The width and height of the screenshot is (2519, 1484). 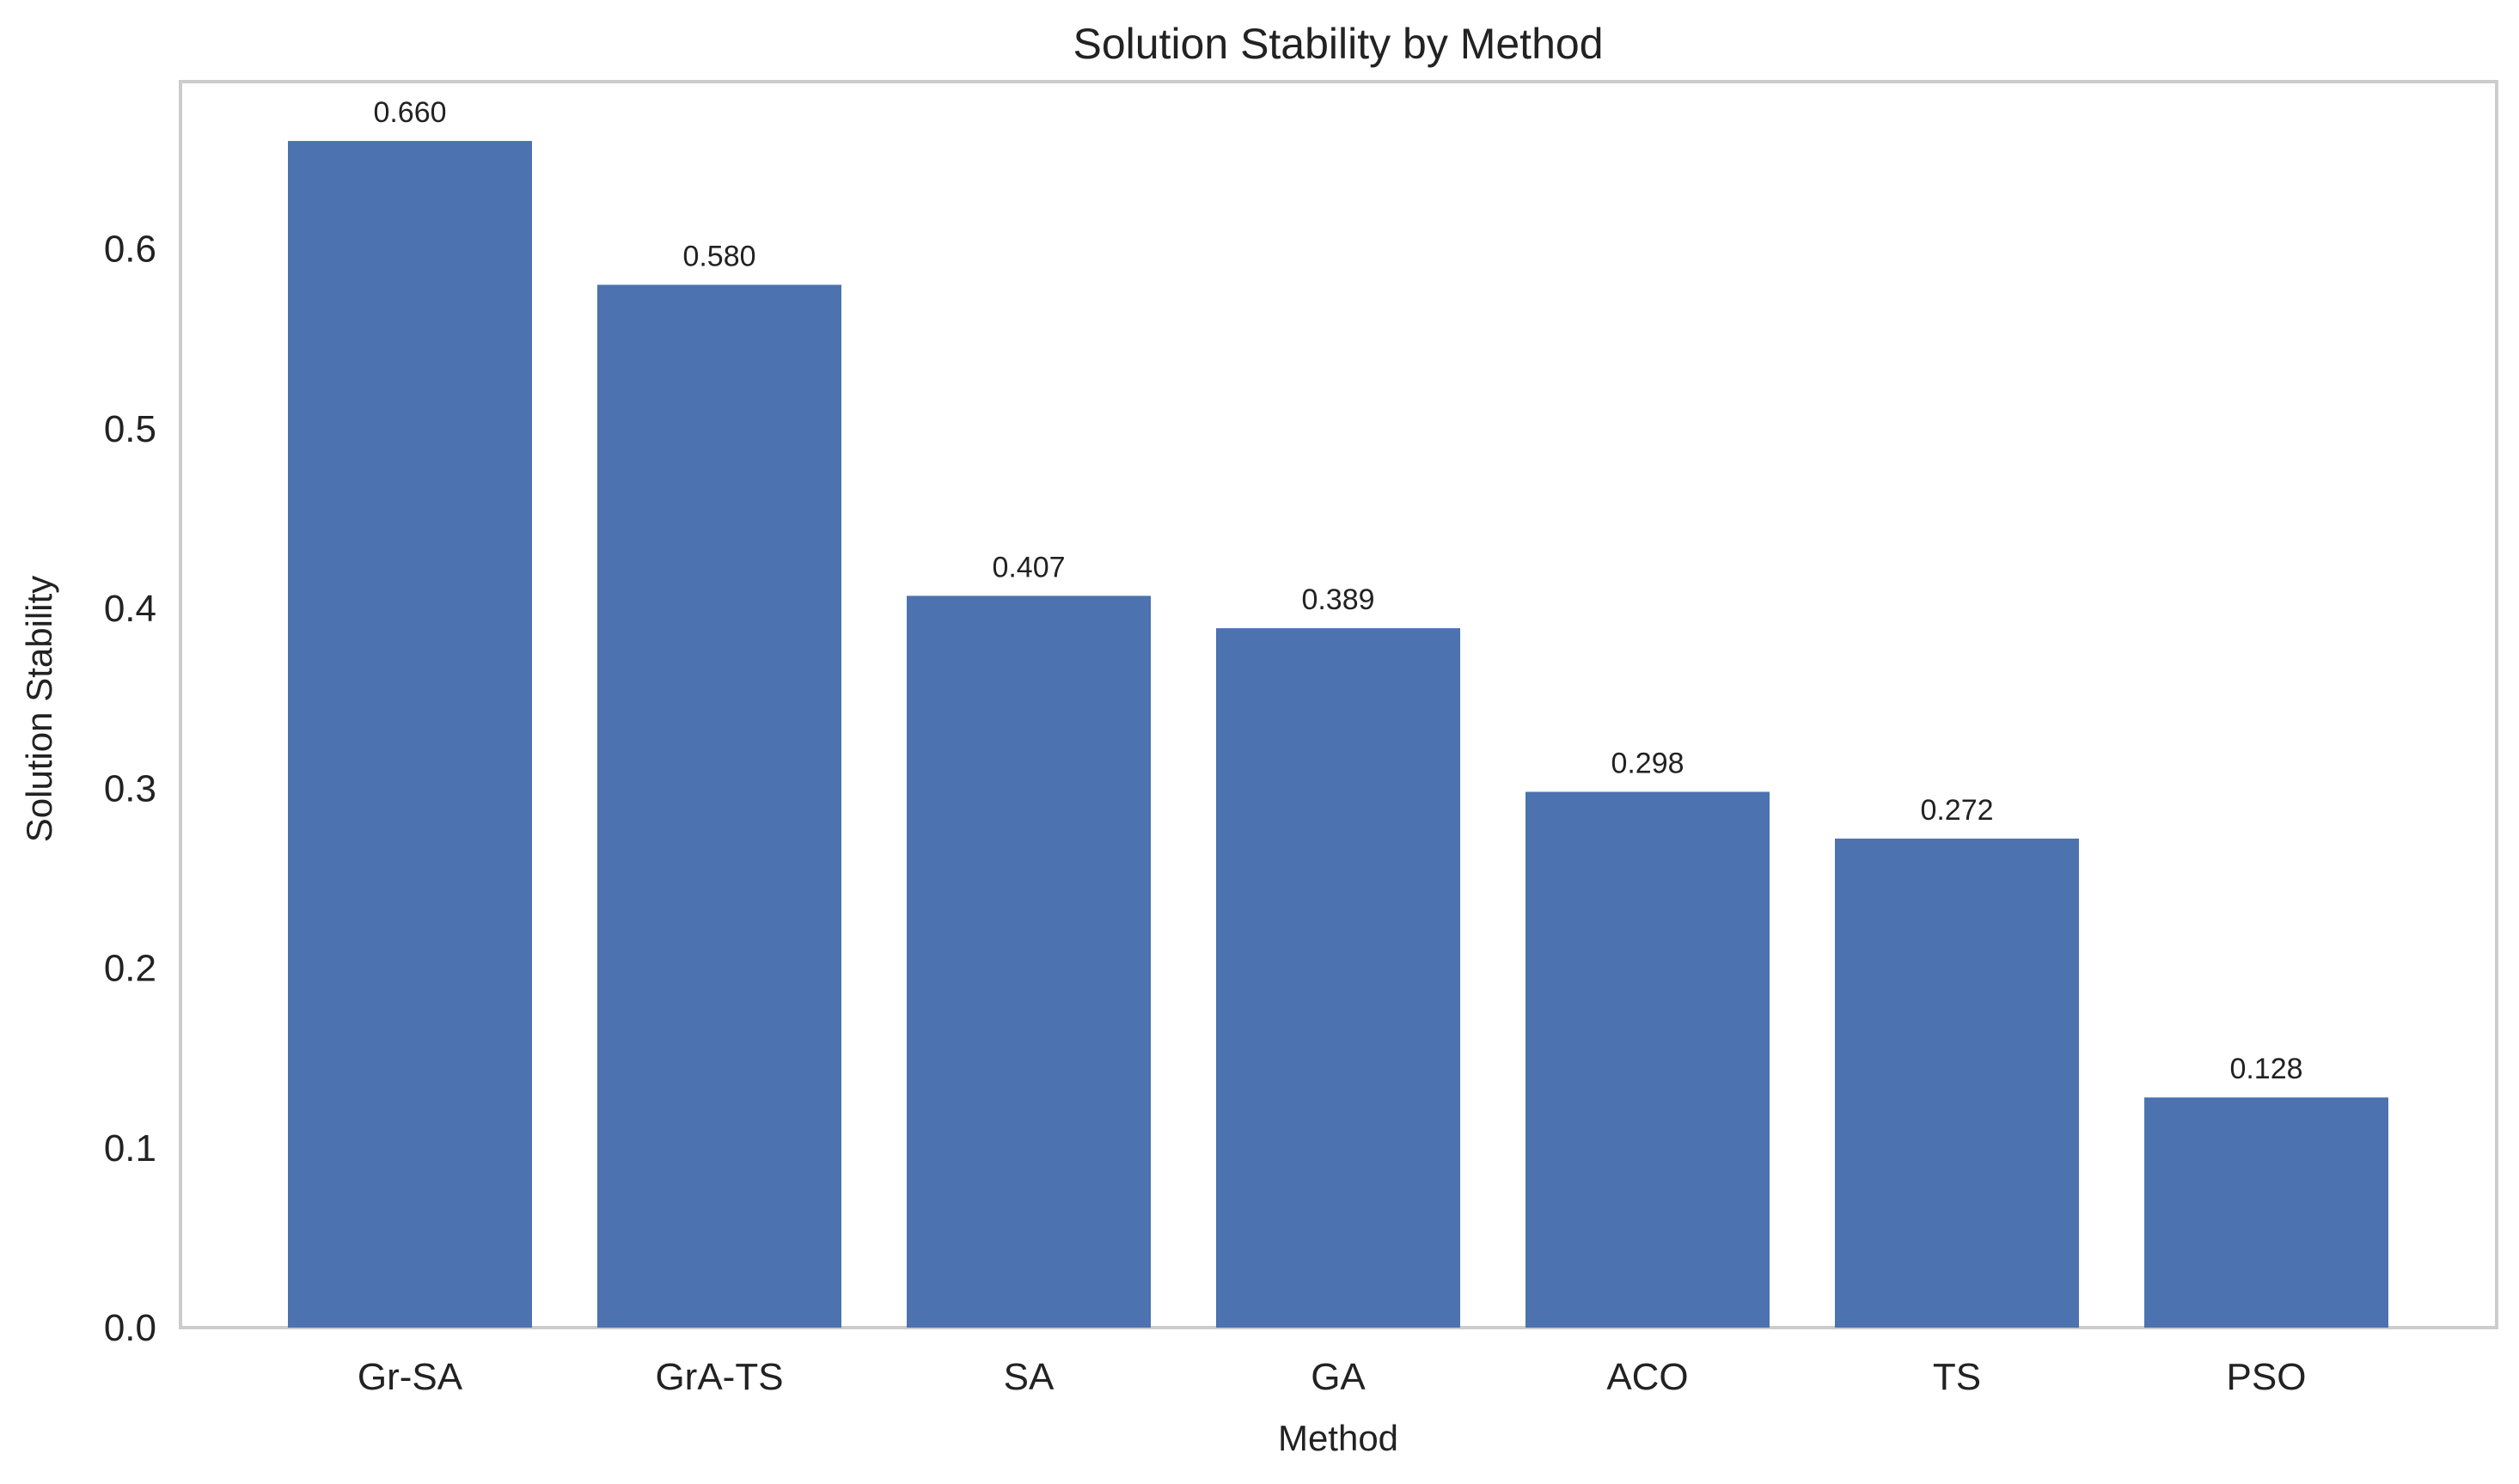 I want to click on y-axis-label: Solution Stability, so click(x=39, y=710).